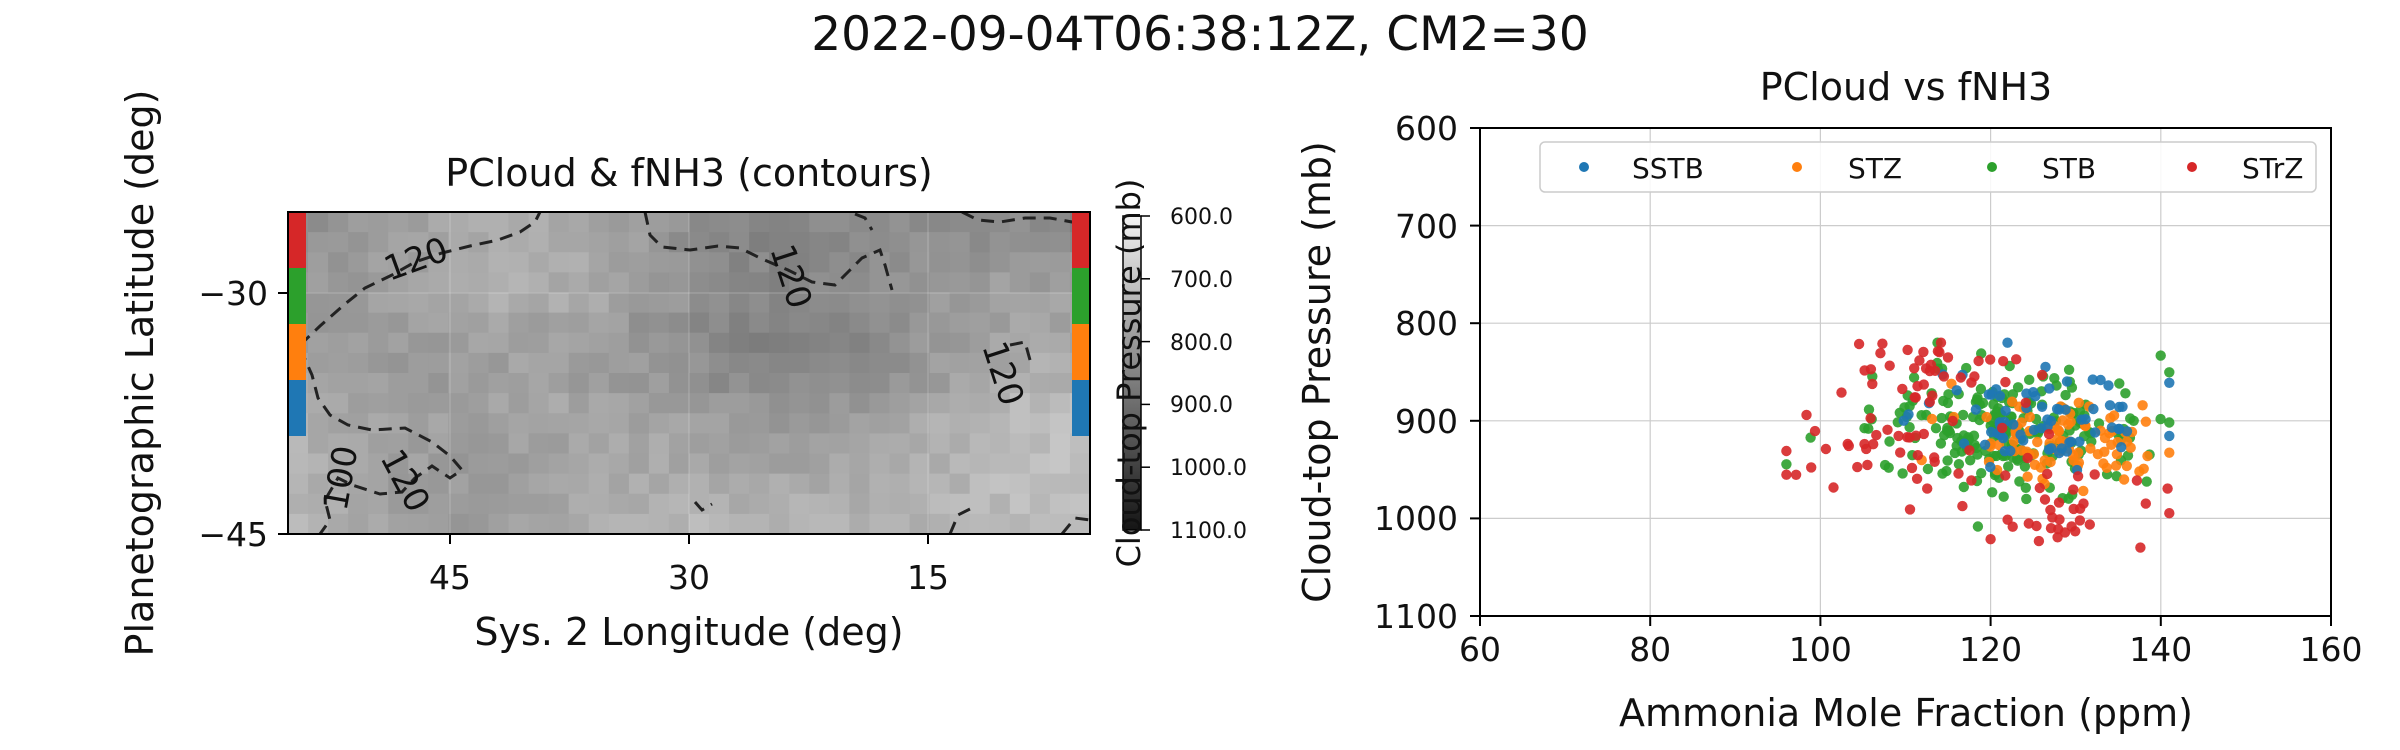  Describe the element at coordinates (1080, 408) in the screenshot. I see `band-marker-sstb` at that location.